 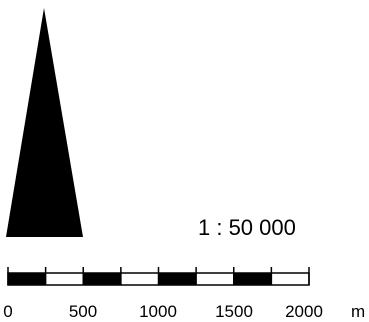 What do you see at coordinates (304, 311) in the screenshot?
I see `scale-tick-label-2000: 2000` at bounding box center [304, 311].